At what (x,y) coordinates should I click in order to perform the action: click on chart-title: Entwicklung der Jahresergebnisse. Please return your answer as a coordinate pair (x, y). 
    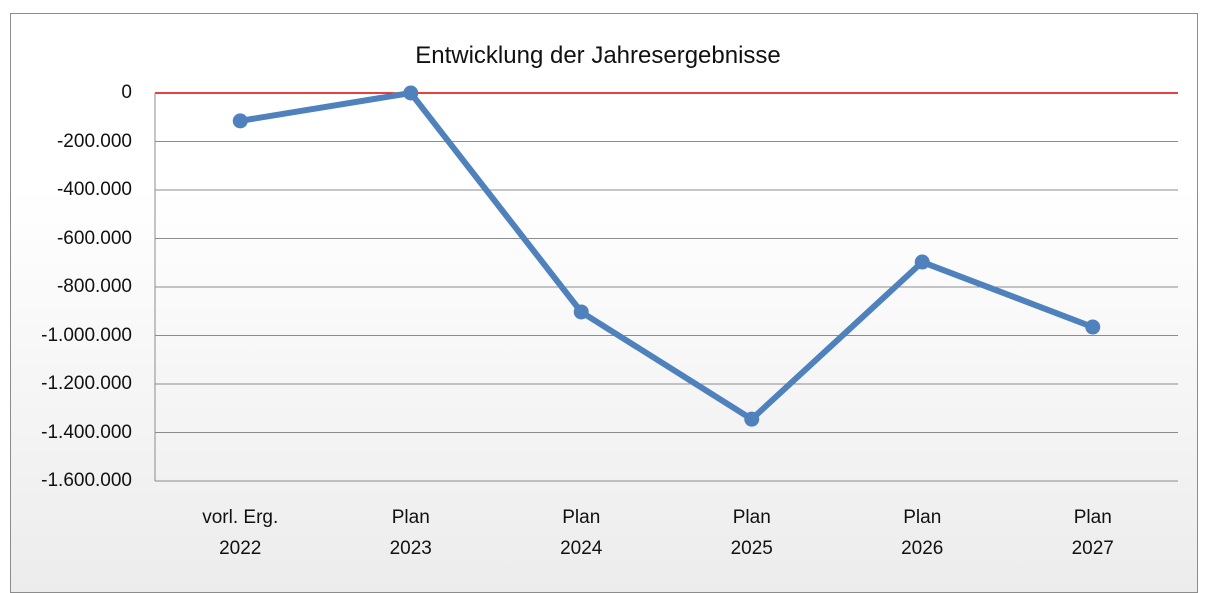
    Looking at the image, I should click on (598, 55).